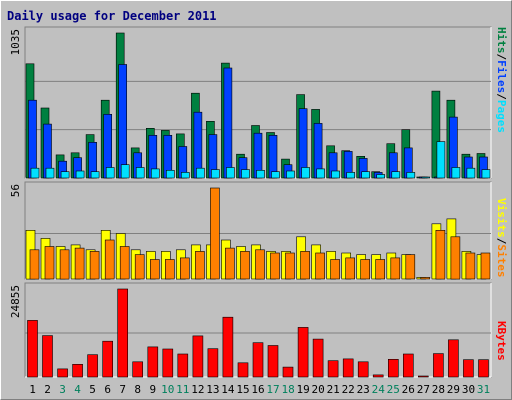  What do you see at coordinates (408, 389) in the screenshot?
I see `x-tick-label-day-26: 26` at bounding box center [408, 389].